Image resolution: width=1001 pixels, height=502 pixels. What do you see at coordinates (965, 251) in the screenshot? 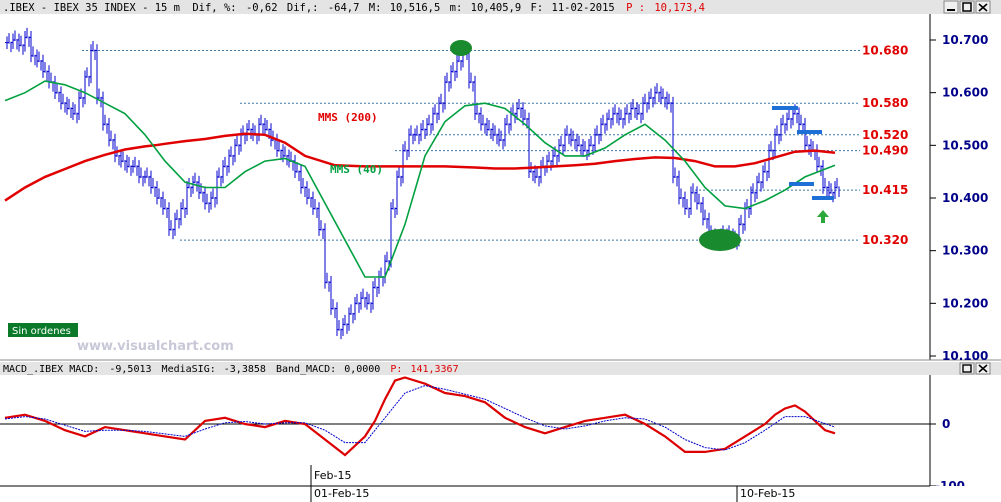
I see `y-tick-label: 10.300` at bounding box center [965, 251].